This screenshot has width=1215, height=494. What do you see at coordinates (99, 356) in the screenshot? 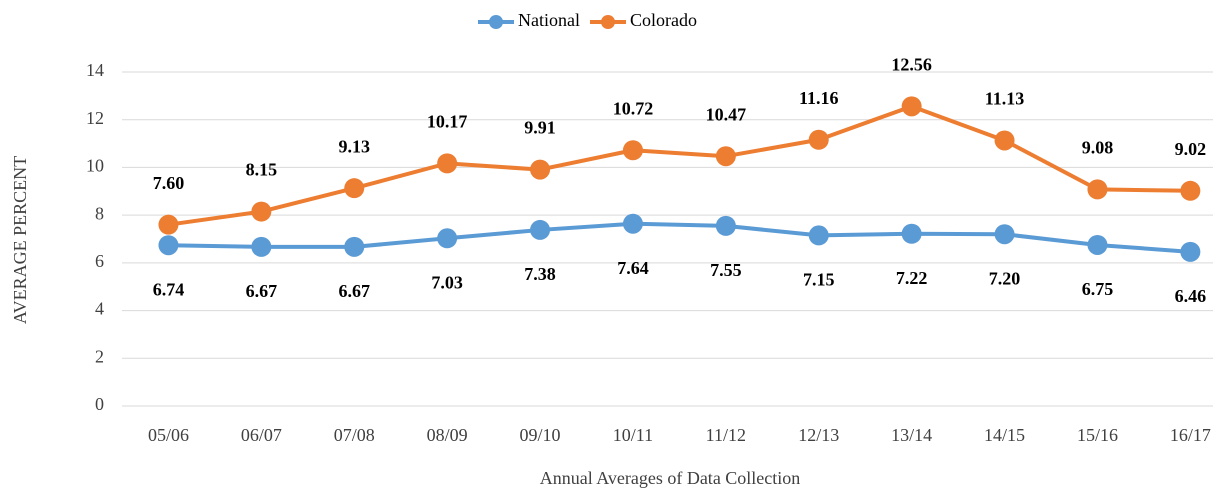
I see `y-tick-label: 2` at bounding box center [99, 356].